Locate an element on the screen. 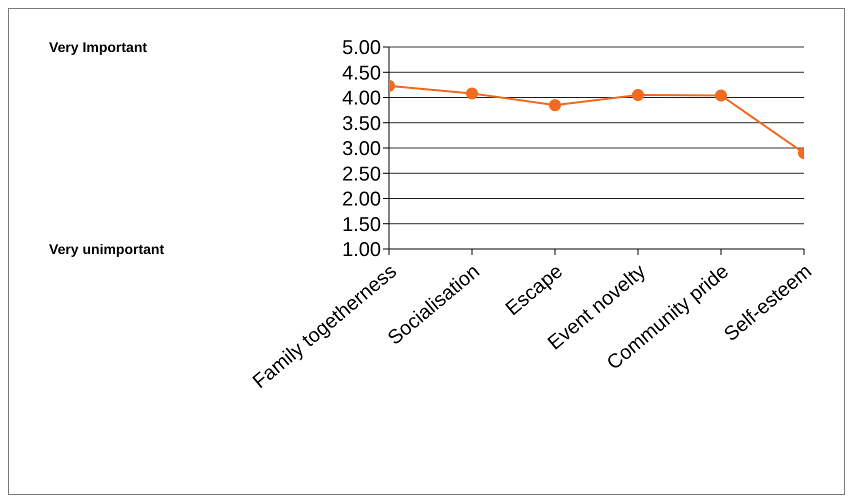  text: Very unimportant is located at coordinates (106, 249).